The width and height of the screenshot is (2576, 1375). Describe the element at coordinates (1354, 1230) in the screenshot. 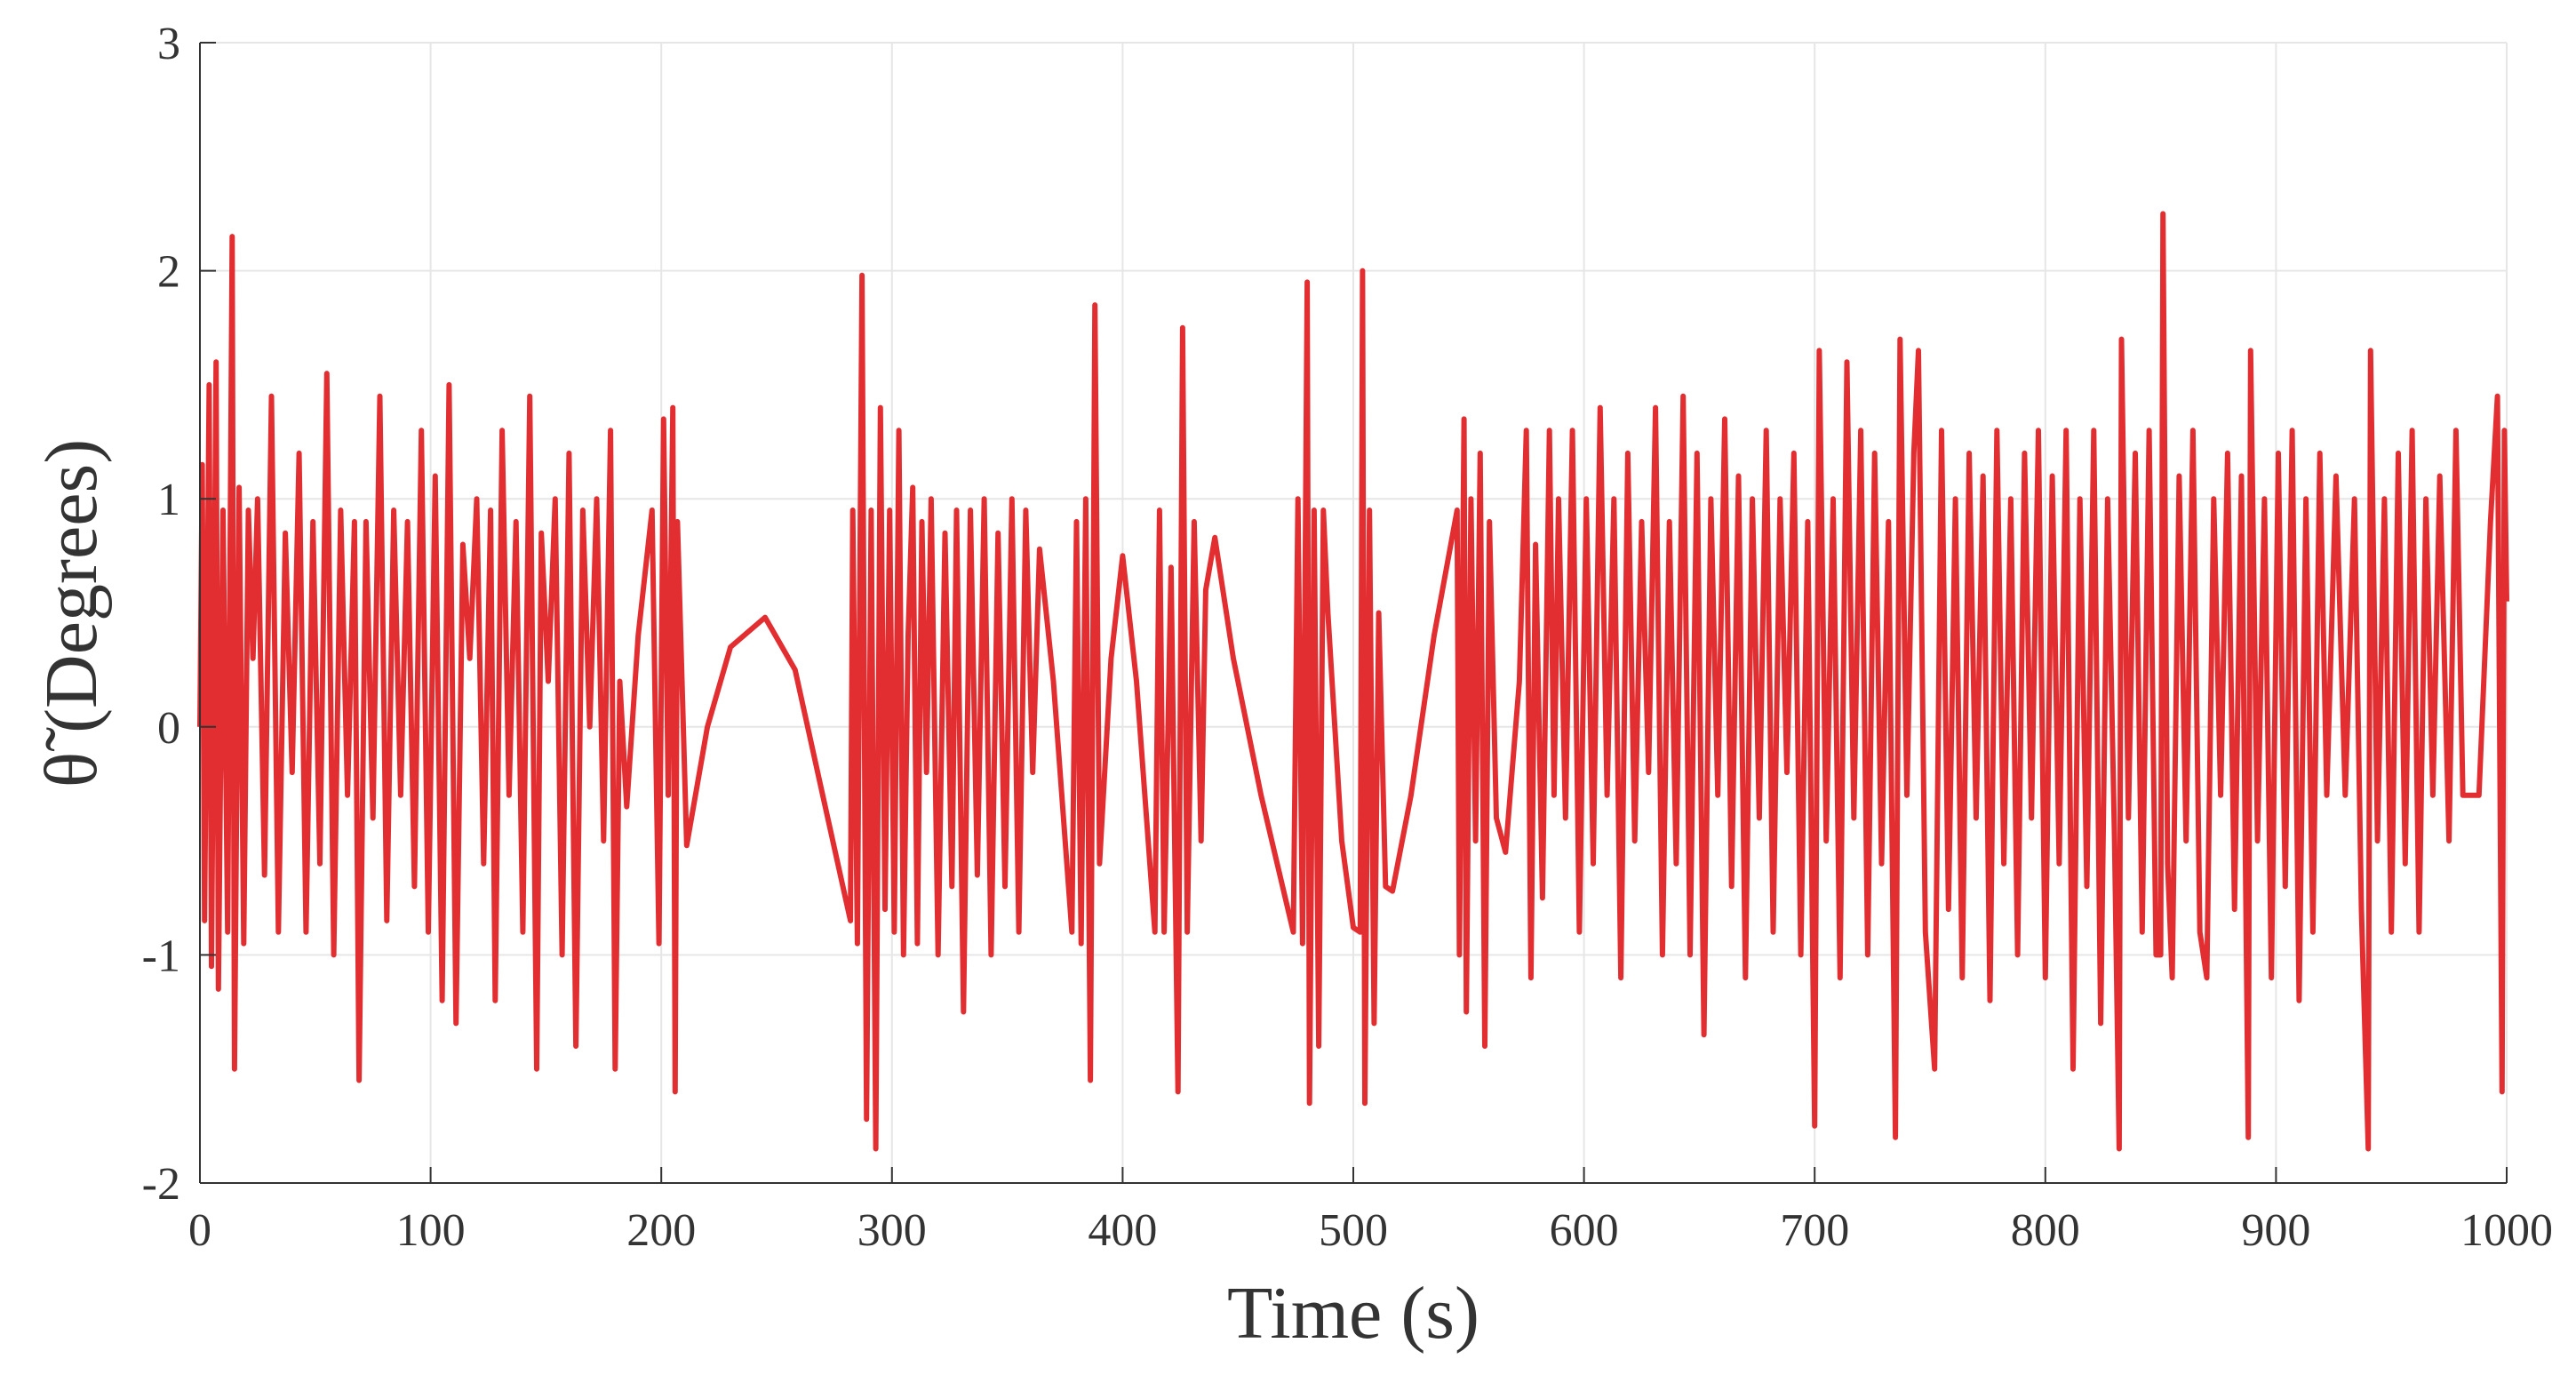

I see `x-tick-label: 500` at that location.